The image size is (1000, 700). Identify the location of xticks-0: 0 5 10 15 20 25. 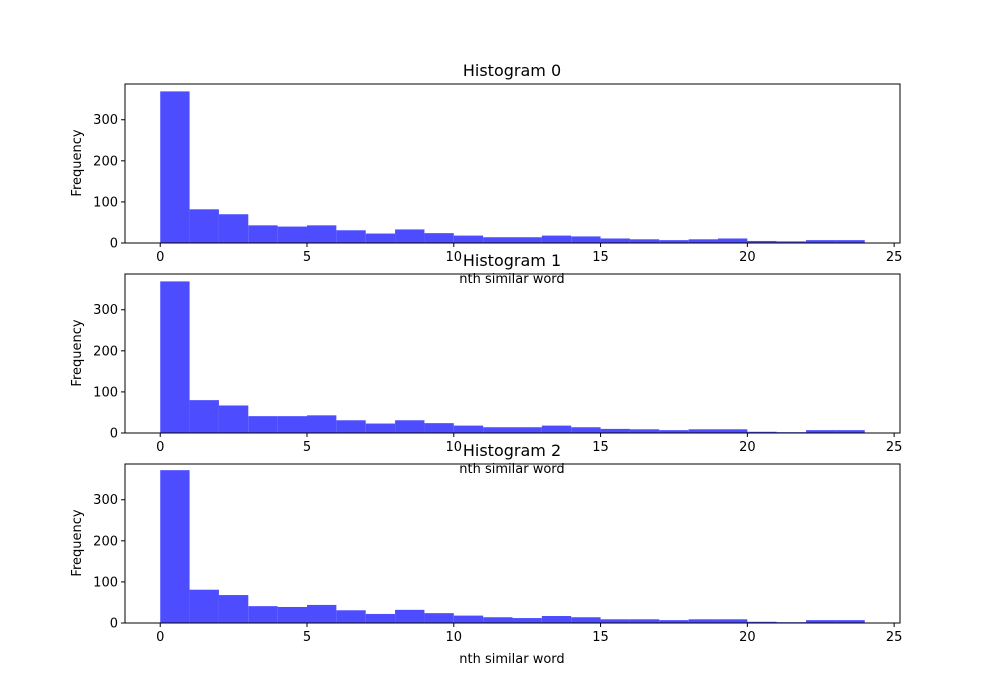
(529, 254).